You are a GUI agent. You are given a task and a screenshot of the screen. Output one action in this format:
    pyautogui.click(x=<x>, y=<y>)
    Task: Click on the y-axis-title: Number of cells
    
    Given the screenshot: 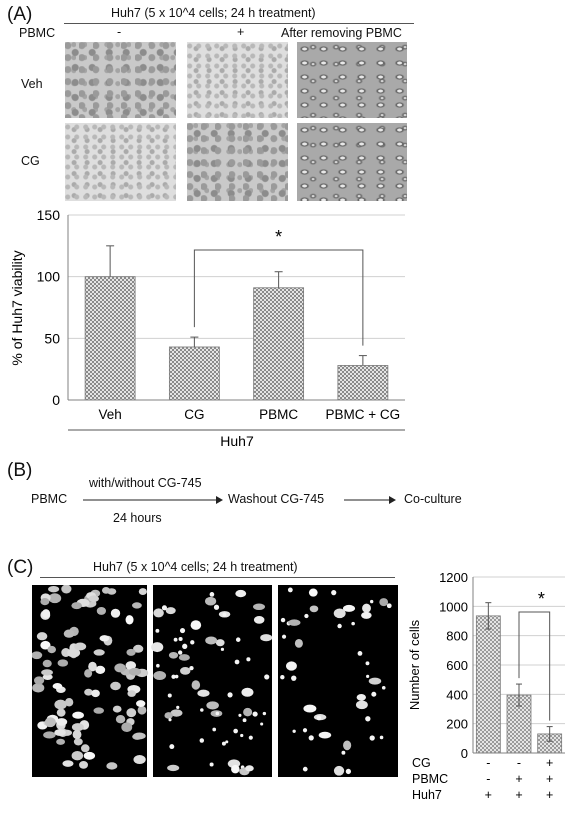 What is the action you would take?
    pyautogui.click(x=414, y=664)
    